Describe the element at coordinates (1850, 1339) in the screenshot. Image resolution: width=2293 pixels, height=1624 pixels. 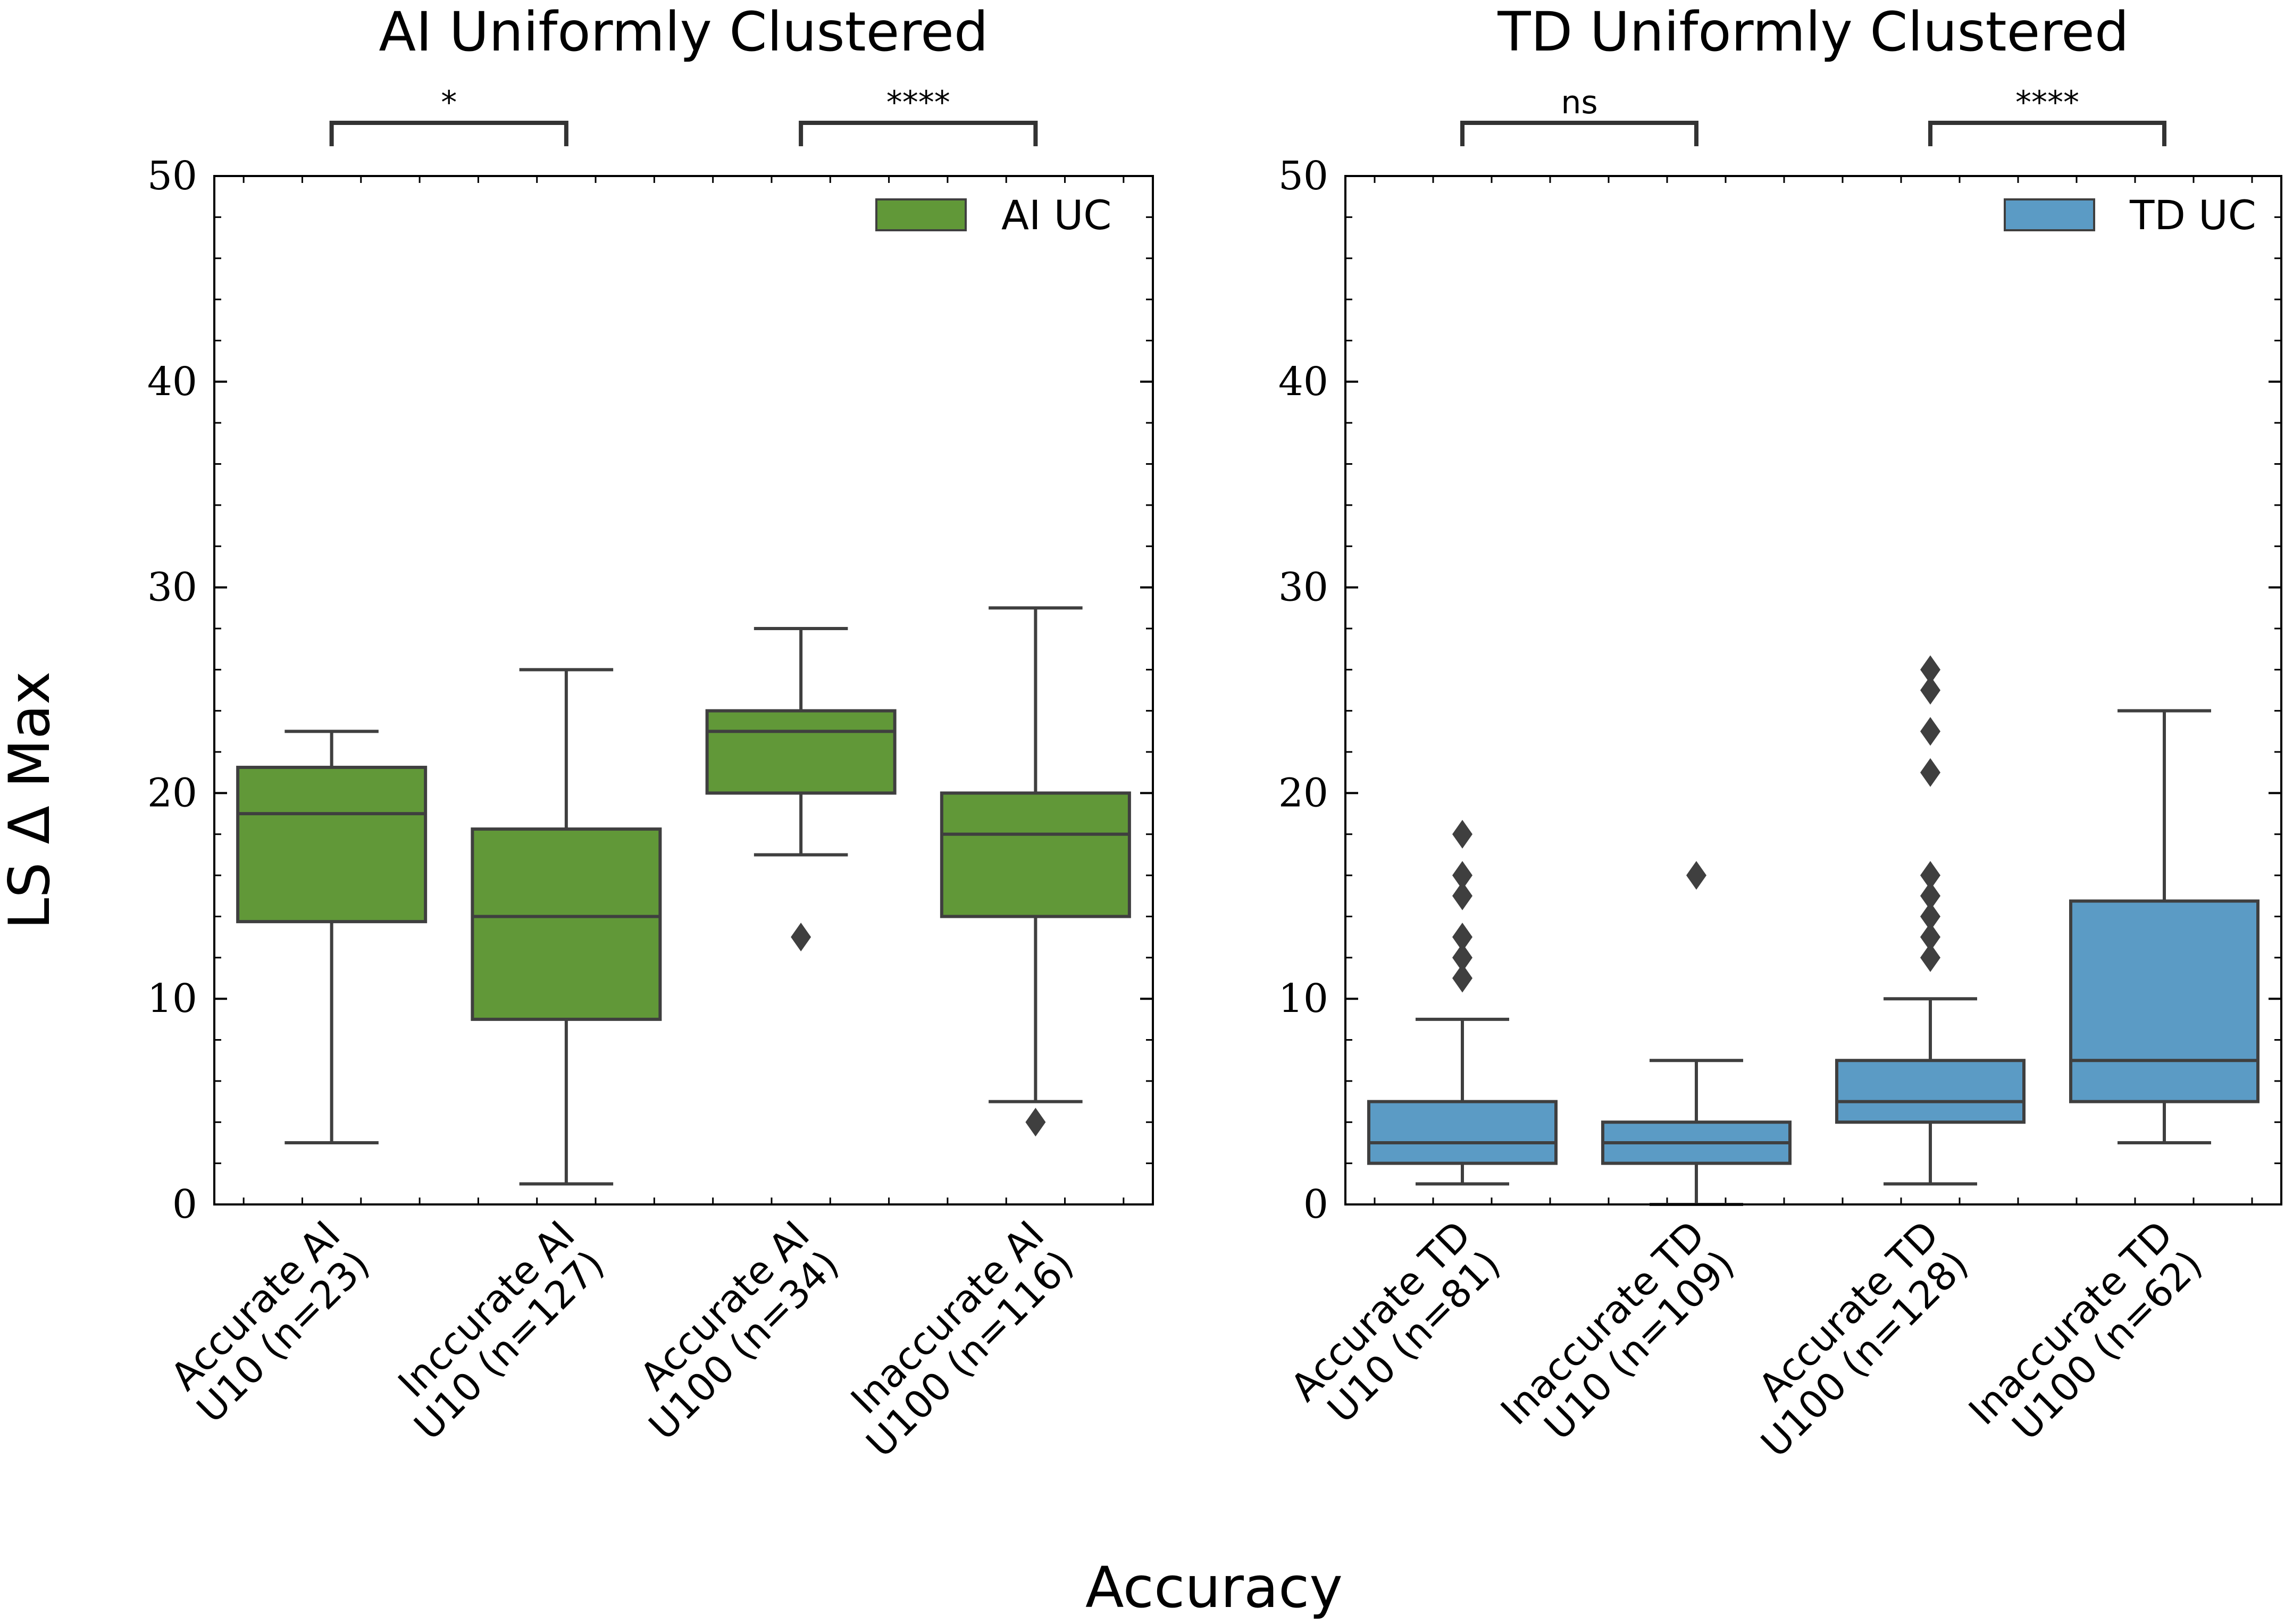
I see `category-label: Accurate TDU100 (n=128)` at that location.